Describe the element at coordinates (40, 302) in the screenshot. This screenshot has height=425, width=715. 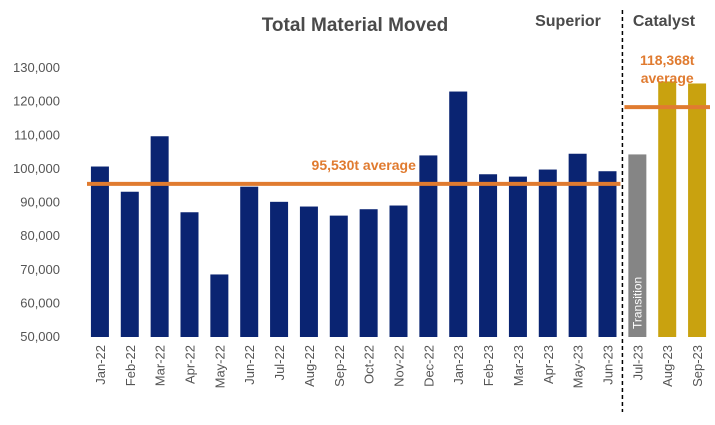
I see `y-tick-label: 60,000` at that location.